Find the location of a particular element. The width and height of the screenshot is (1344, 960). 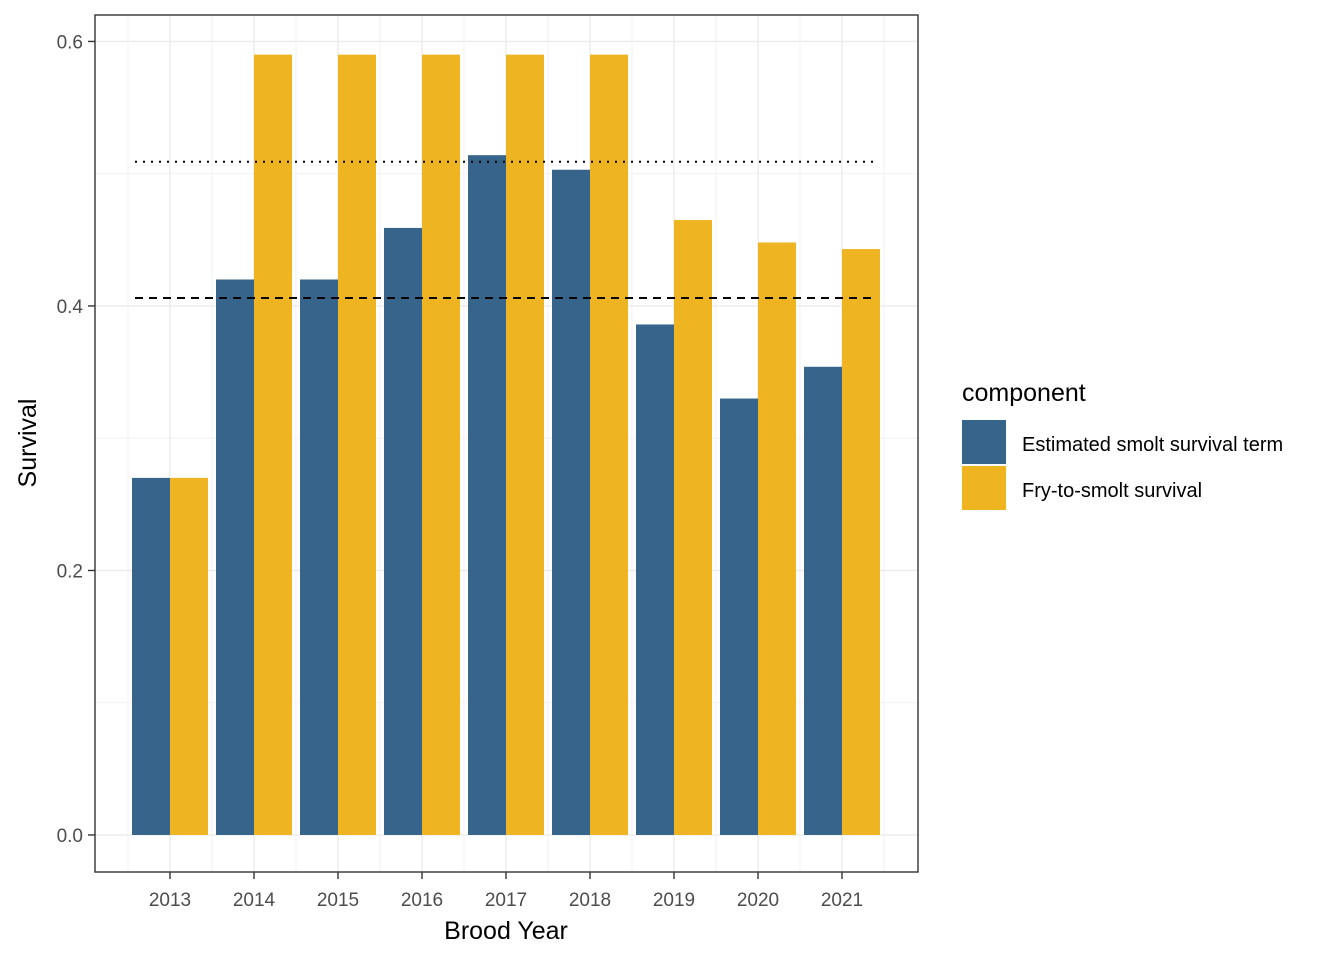

bar-fry-to-smolt-survival-2016 is located at coordinates (441, 444).